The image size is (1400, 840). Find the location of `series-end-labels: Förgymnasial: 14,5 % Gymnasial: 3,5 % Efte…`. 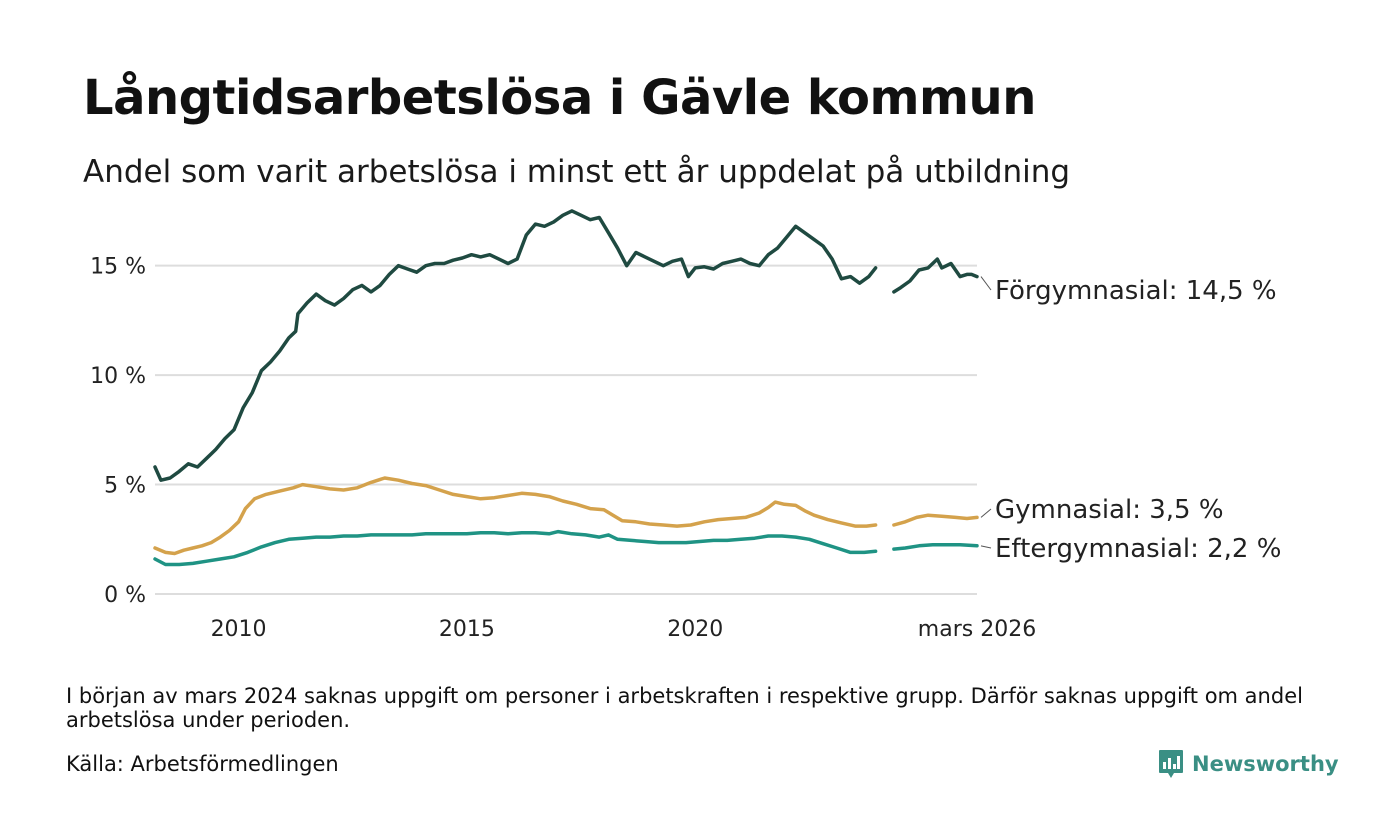

series-end-labels: Förgymnasial: 14,5 % Gymnasial: 3,5 % Efte… is located at coordinates (1130, 420).